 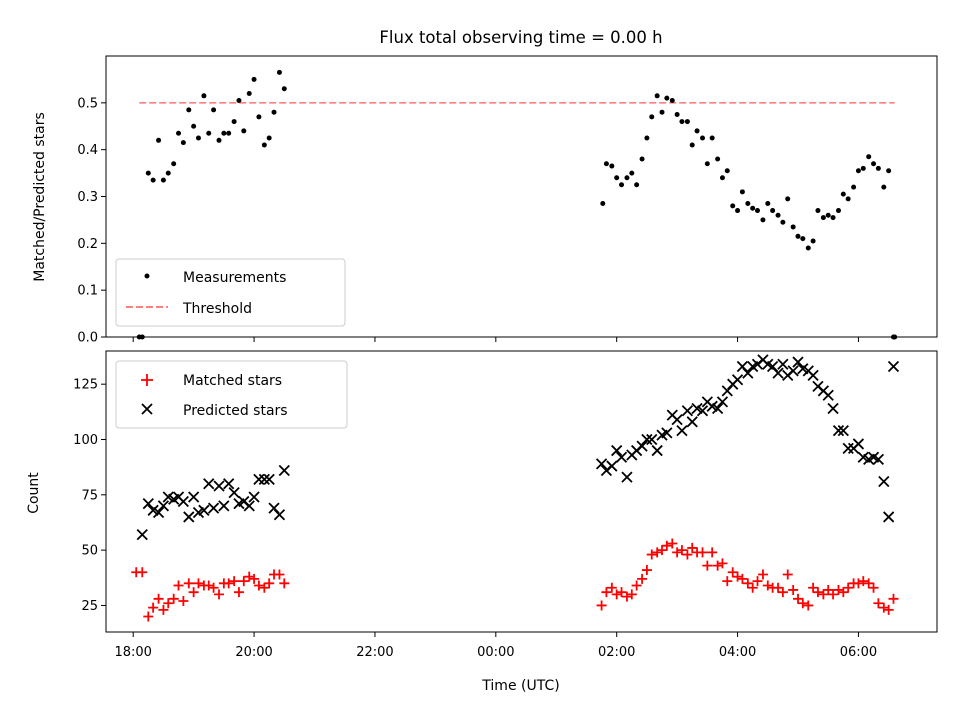 What do you see at coordinates (132, 652) in the screenshot?
I see `x-tick-label: 18:00` at bounding box center [132, 652].